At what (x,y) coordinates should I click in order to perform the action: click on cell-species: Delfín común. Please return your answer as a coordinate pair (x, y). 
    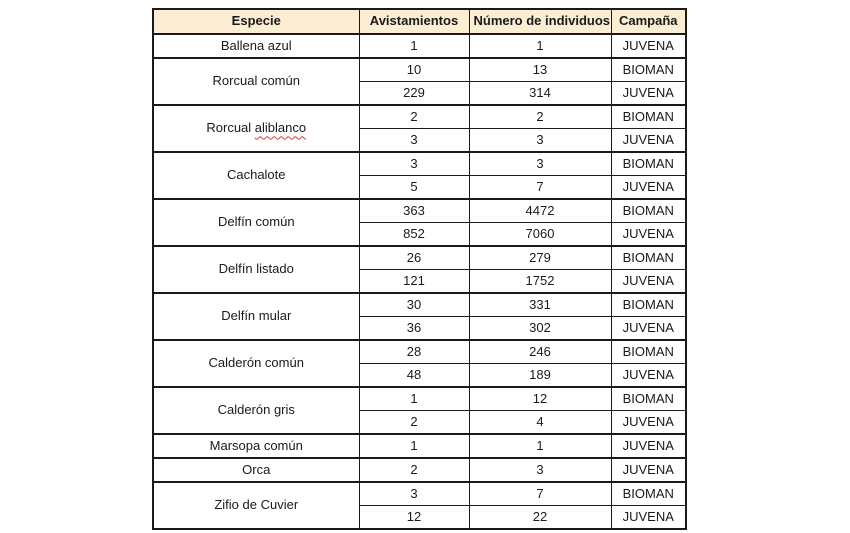
    Looking at the image, I should click on (256, 222).